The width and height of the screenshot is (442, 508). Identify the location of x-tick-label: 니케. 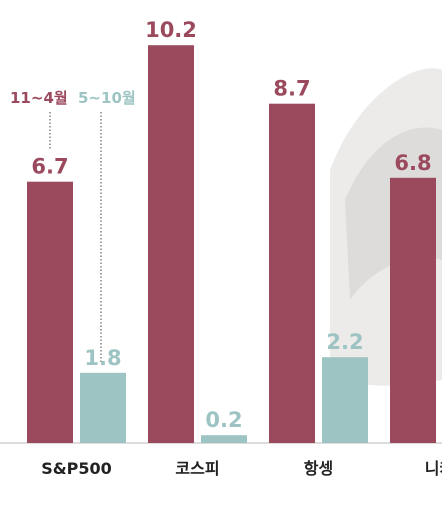
(433, 468).